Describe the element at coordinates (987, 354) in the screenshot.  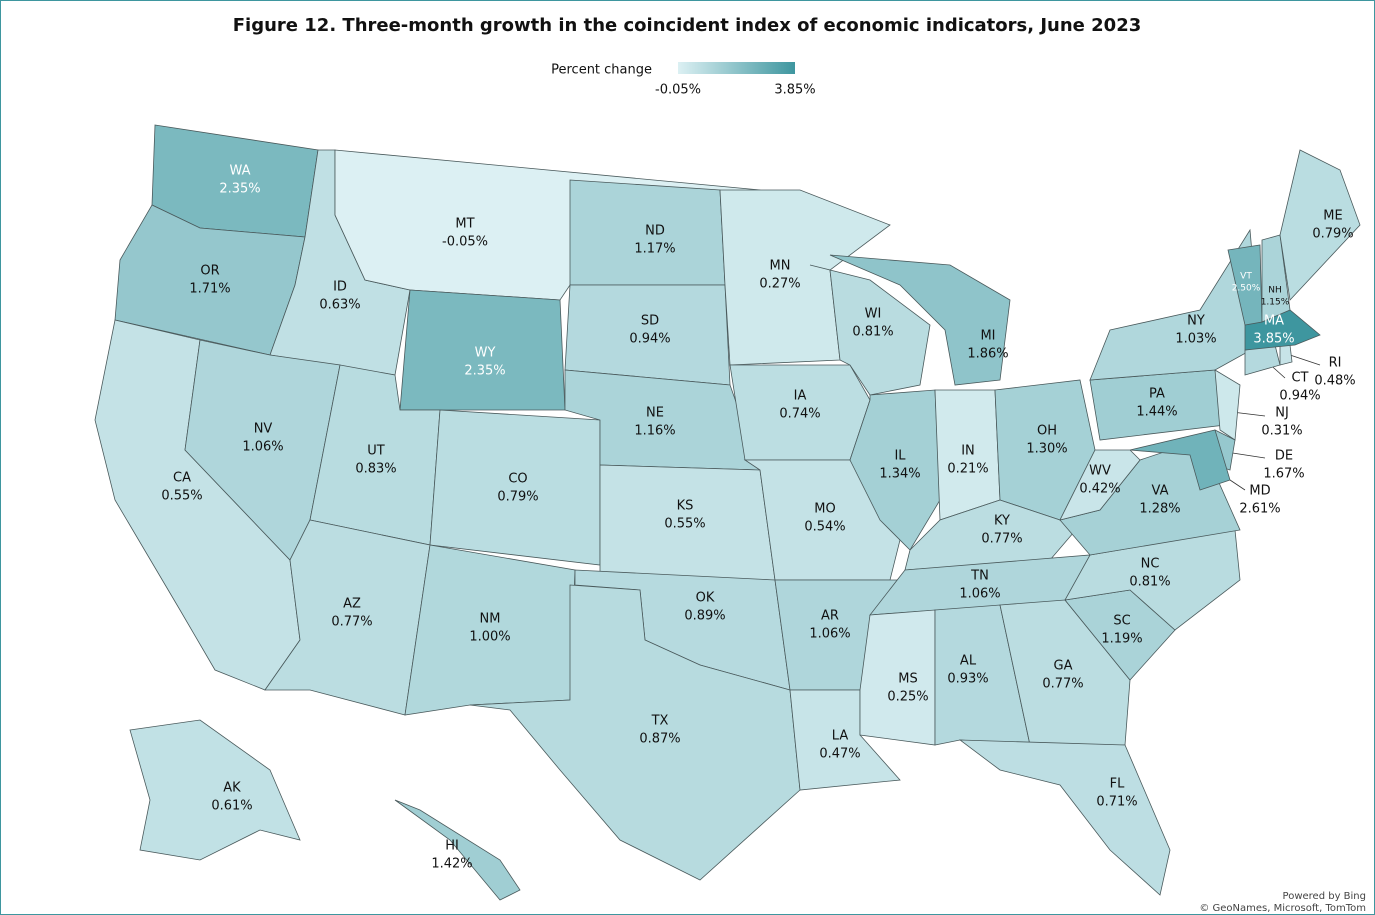
I see `state-value-label: 1.86%` at that location.